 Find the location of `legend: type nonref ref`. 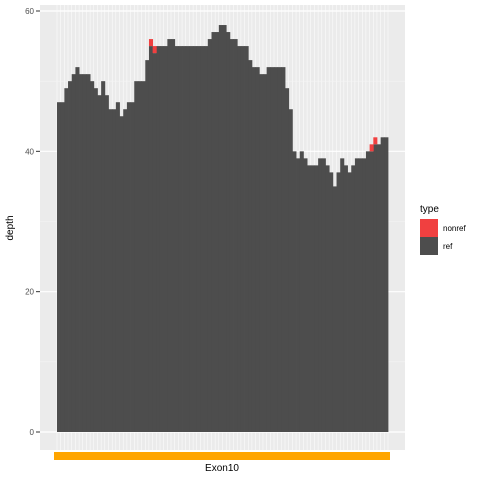

legend: type nonref ref is located at coordinates (443, 229).